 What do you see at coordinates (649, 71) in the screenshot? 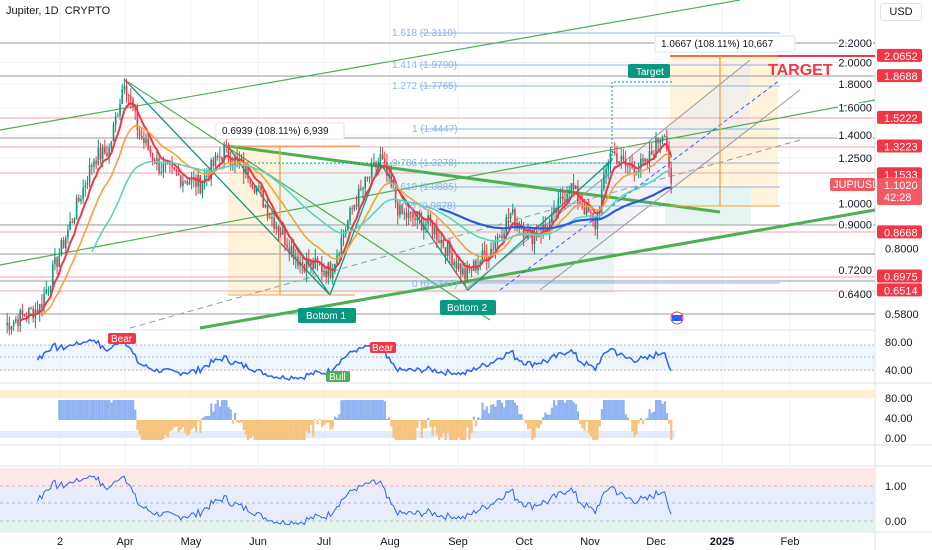
I see `target-tag: Target` at bounding box center [649, 71].